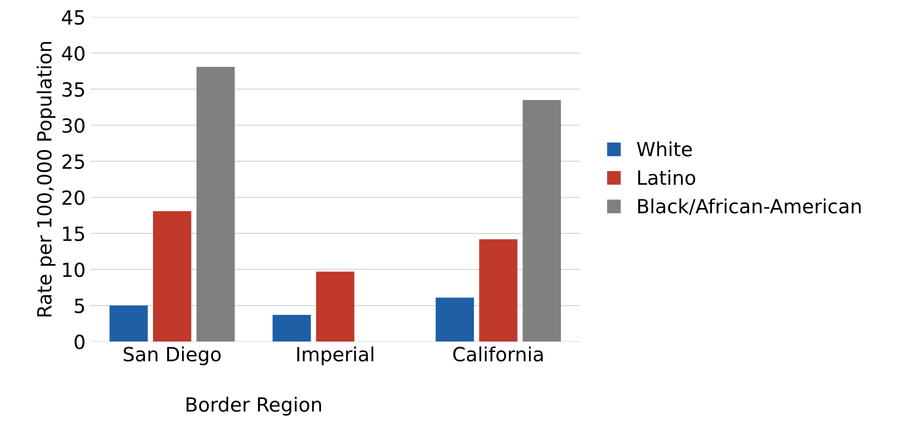  Describe the element at coordinates (73, 89) in the screenshot. I see `y-tick-label: 35` at that location.